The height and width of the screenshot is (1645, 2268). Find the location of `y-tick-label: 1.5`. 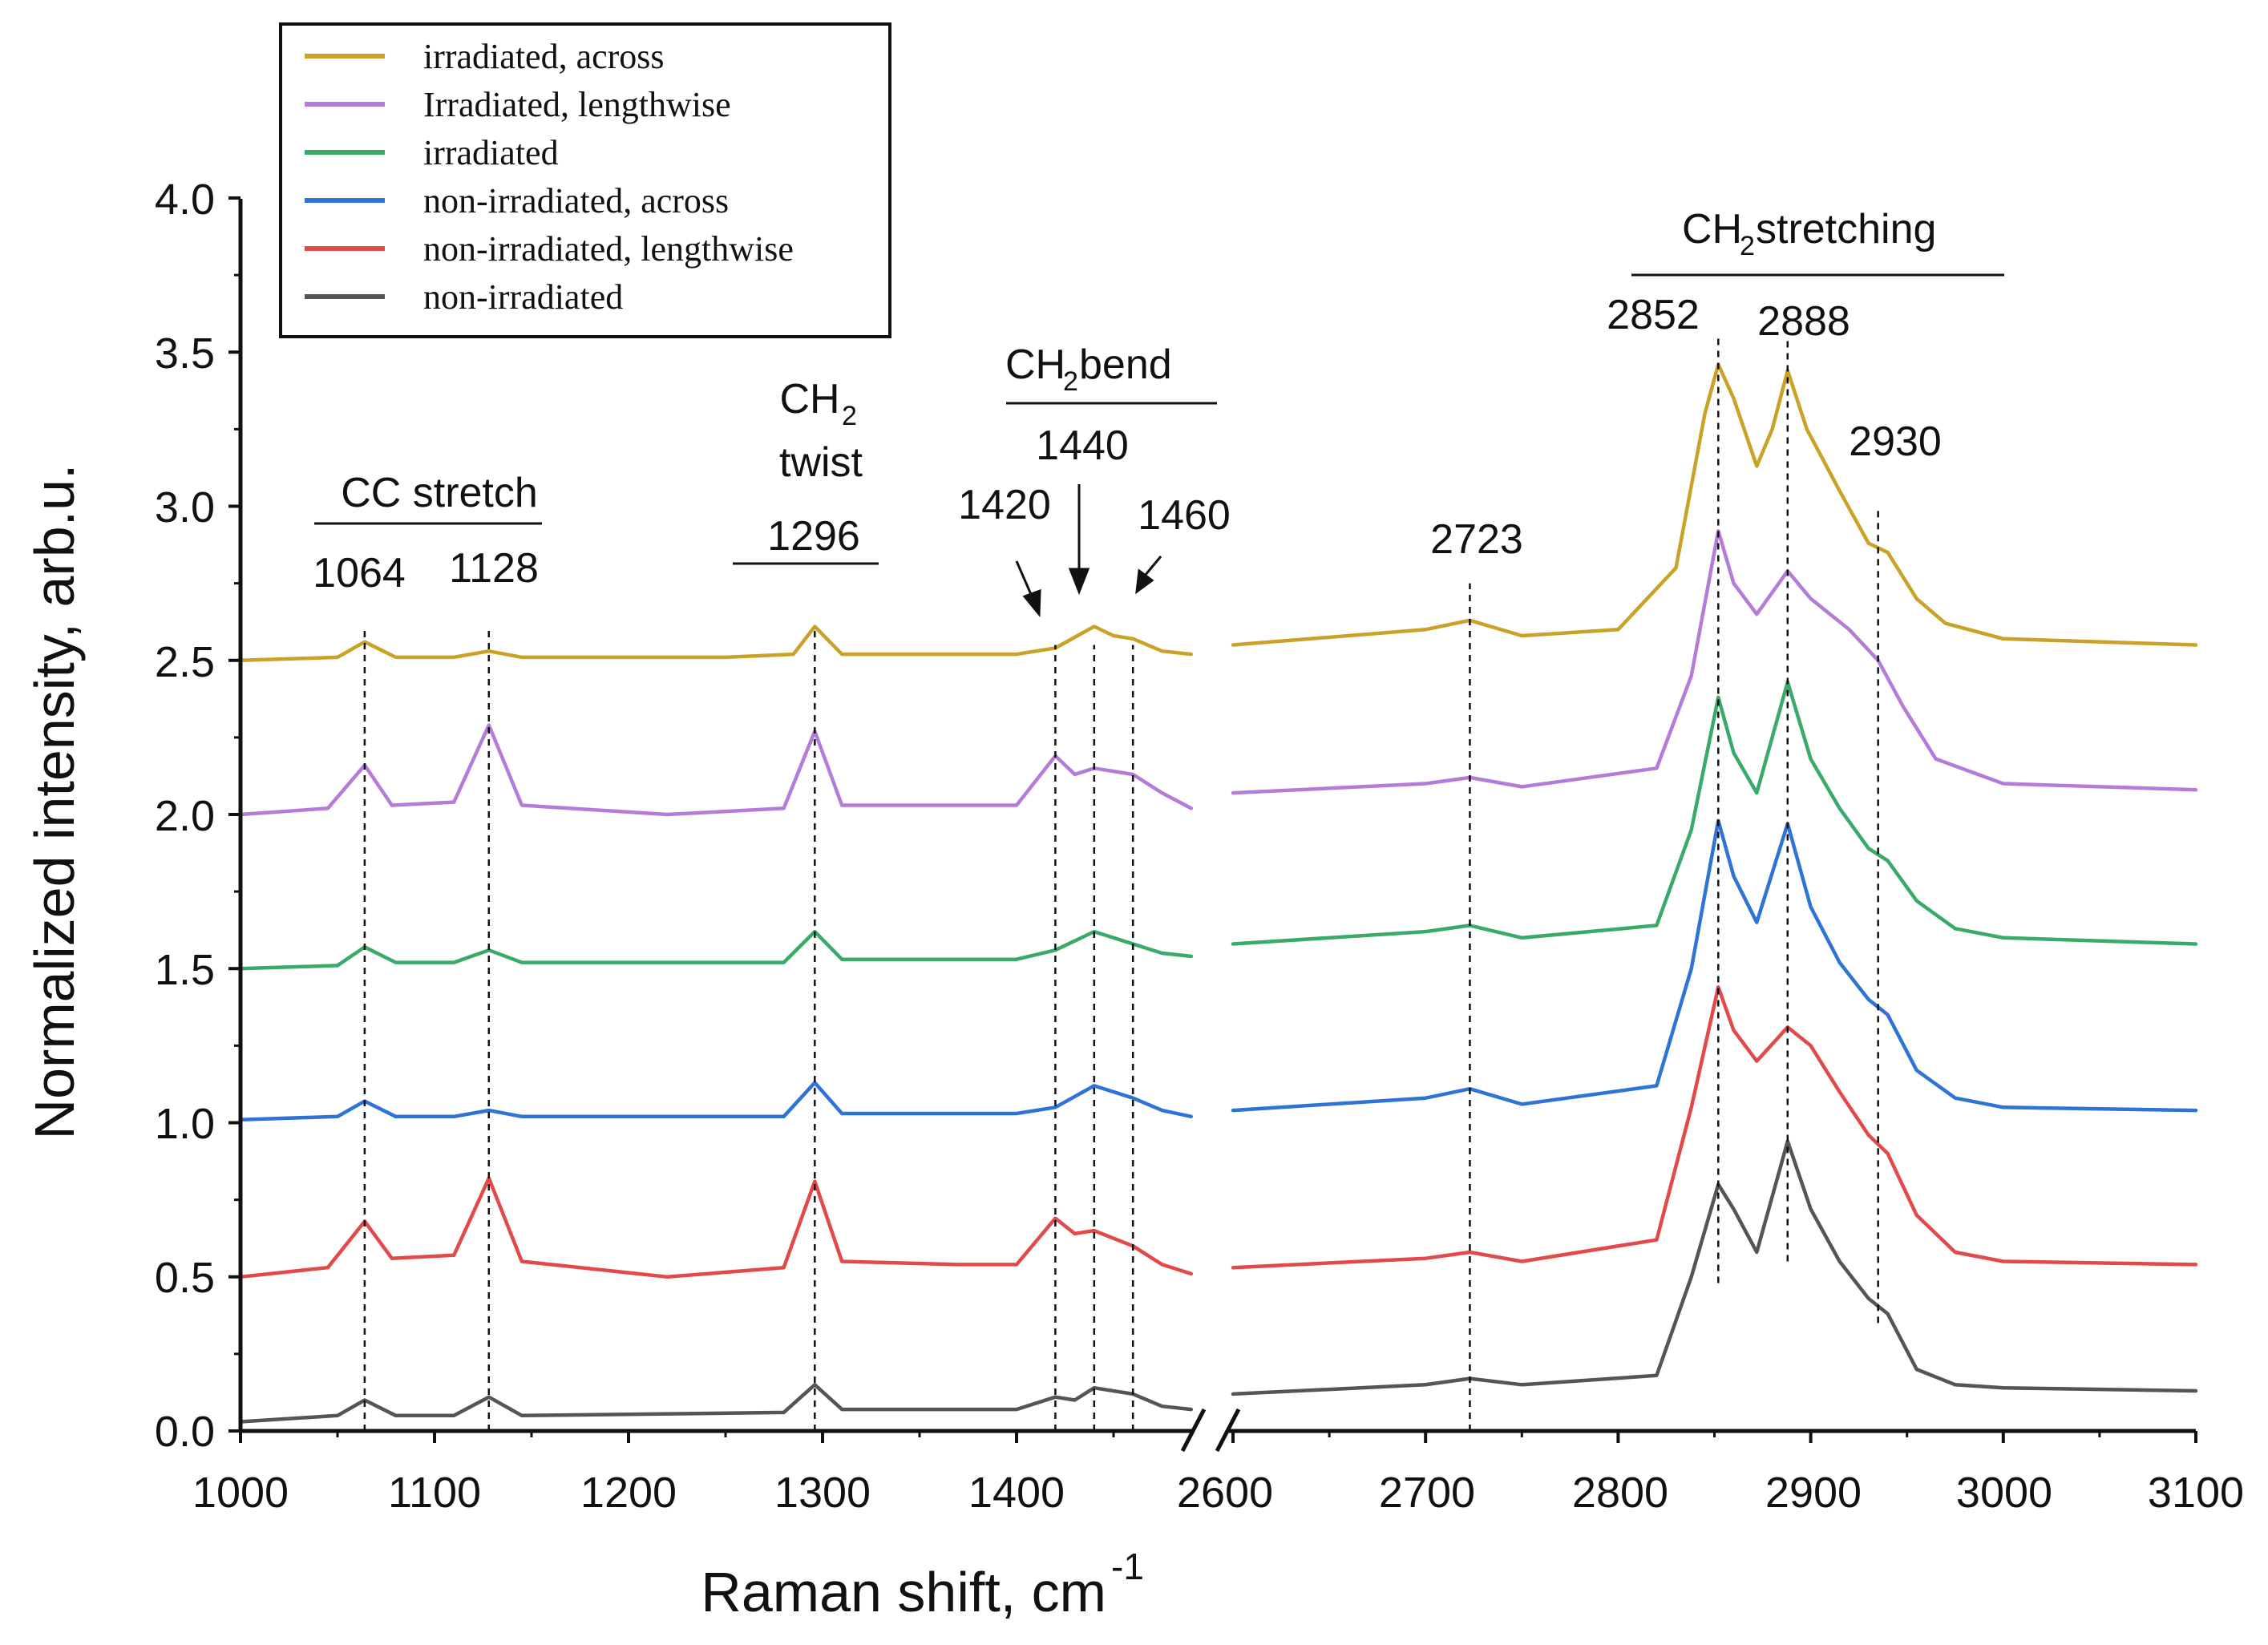

y-tick-label: 1.5 is located at coordinates (185, 970).